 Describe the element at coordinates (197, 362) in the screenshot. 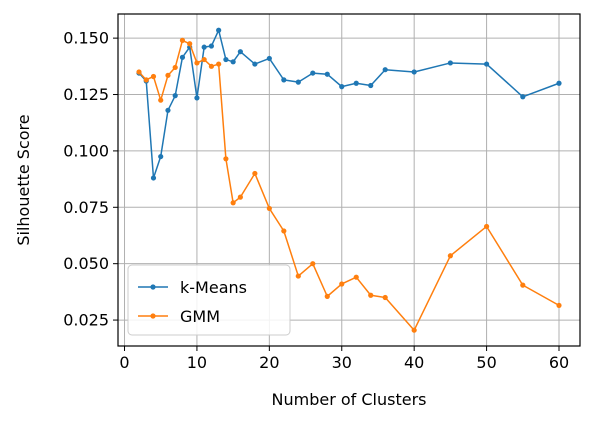

I see `x-tick-label: 10` at that location.